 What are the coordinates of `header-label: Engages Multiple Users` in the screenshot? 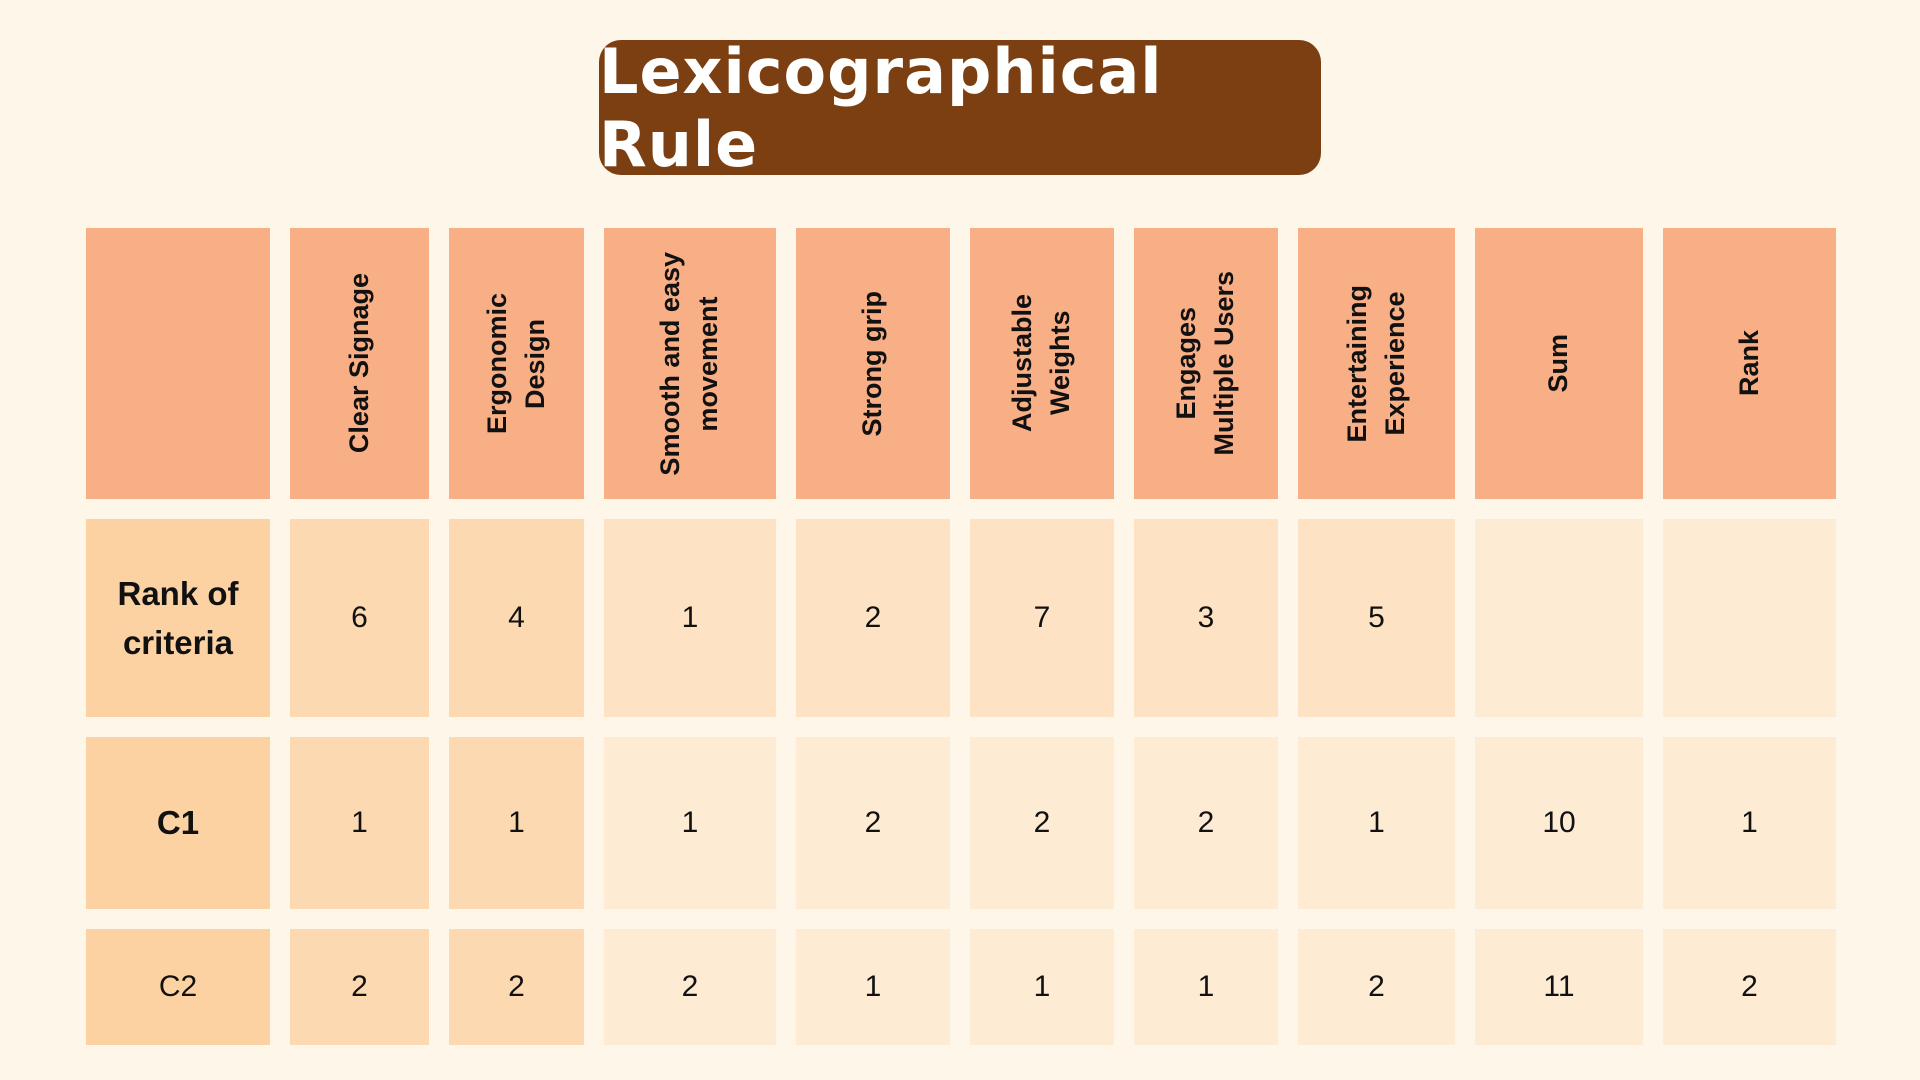 It's located at (1205, 363).